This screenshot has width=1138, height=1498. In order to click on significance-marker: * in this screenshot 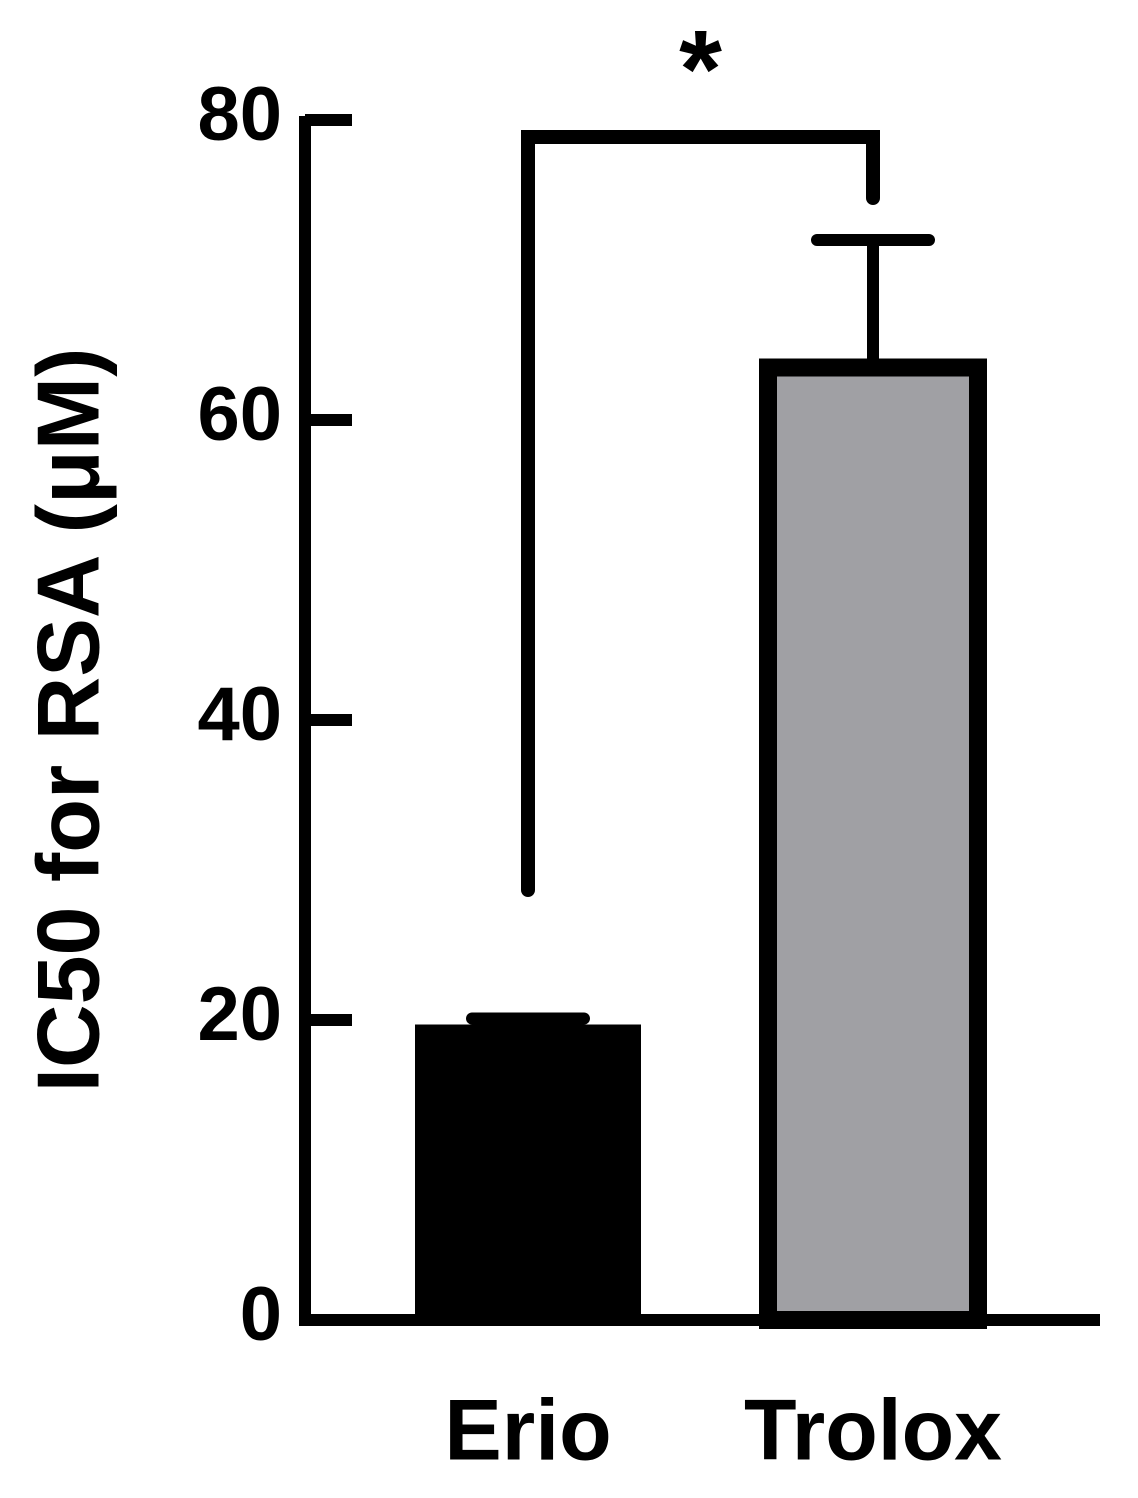, I will do `click(700, 69)`.